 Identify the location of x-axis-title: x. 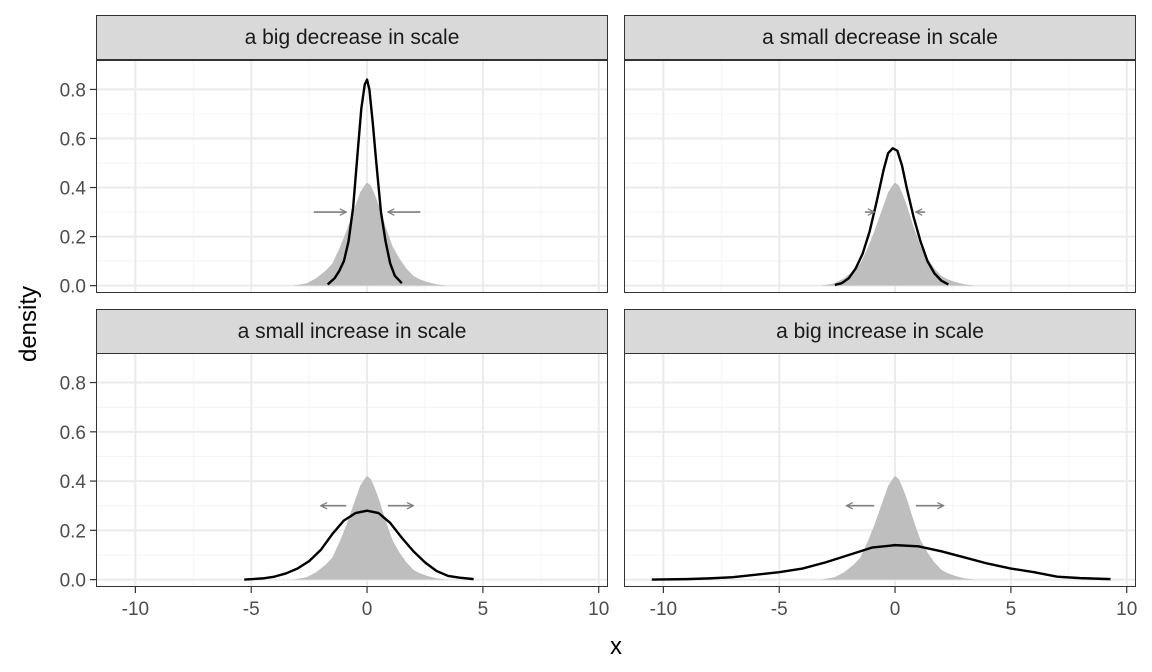
(616, 646).